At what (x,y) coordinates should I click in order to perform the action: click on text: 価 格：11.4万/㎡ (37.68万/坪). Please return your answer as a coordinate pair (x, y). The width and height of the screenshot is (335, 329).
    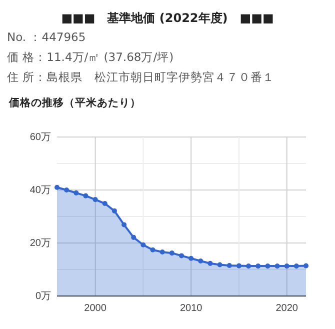
    Looking at the image, I should click on (90, 57).